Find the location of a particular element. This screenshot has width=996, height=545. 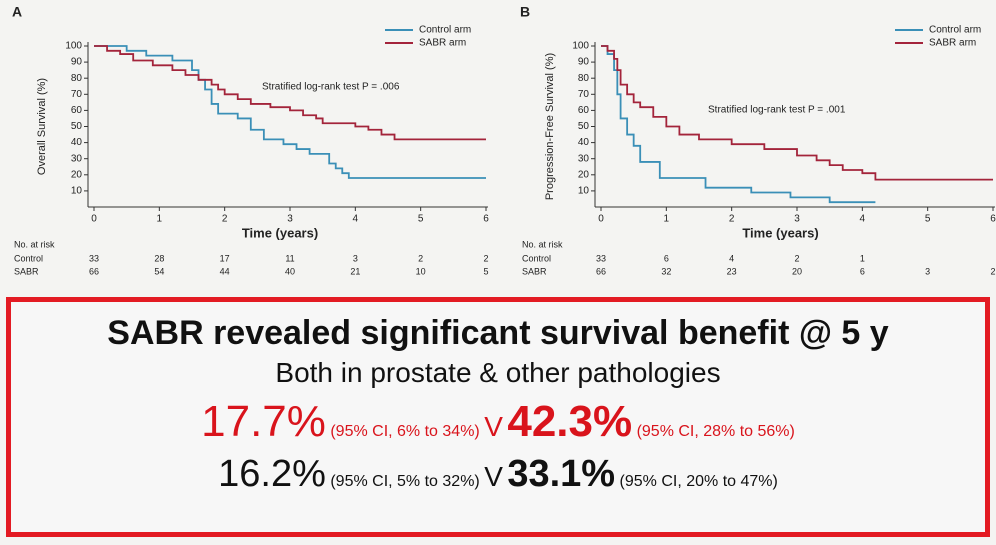

panel-label: A is located at coordinates (17, 12).